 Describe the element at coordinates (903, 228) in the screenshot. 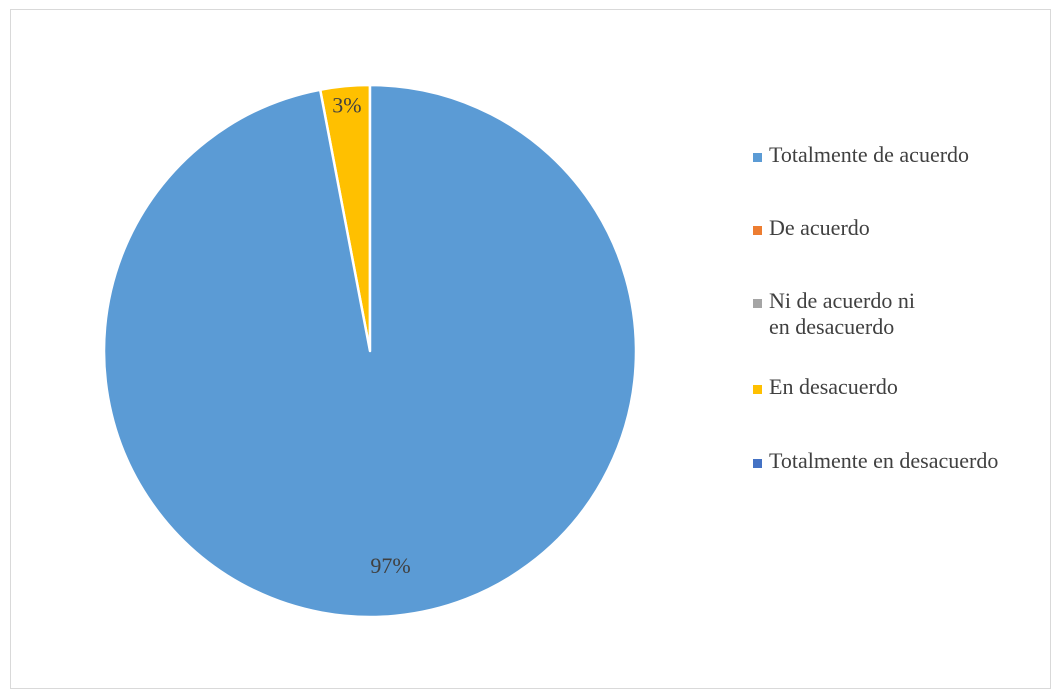

I see `legend-item-de-acuerdo: De acuerdo` at that location.